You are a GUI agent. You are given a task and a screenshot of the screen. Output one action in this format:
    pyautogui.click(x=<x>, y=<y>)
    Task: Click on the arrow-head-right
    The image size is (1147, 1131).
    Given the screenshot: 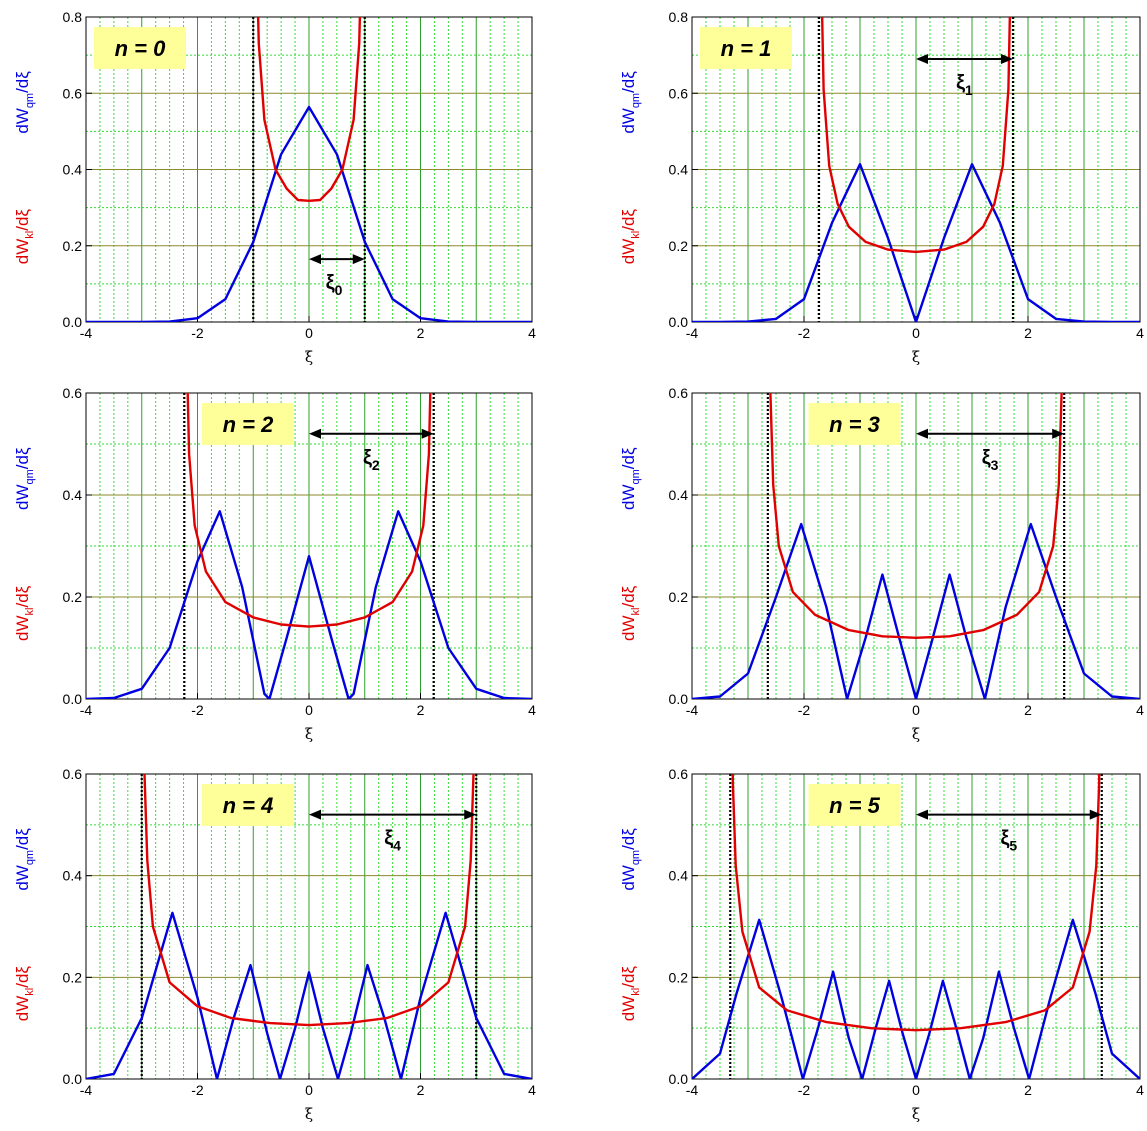 What is the action you would take?
    pyautogui.click(x=1058, y=433)
    